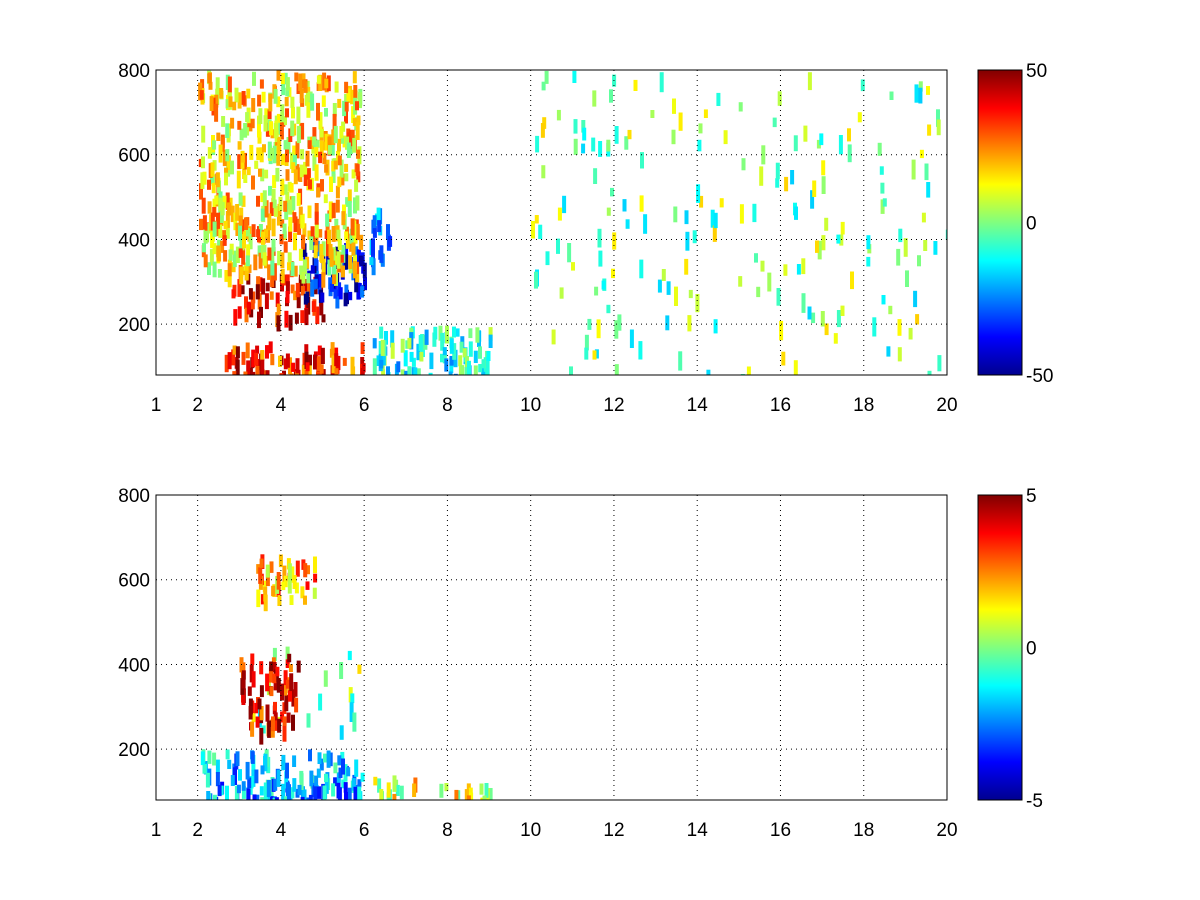 This screenshot has width=1200, height=900. I want to click on x-tick-label: 8, so click(447, 830).